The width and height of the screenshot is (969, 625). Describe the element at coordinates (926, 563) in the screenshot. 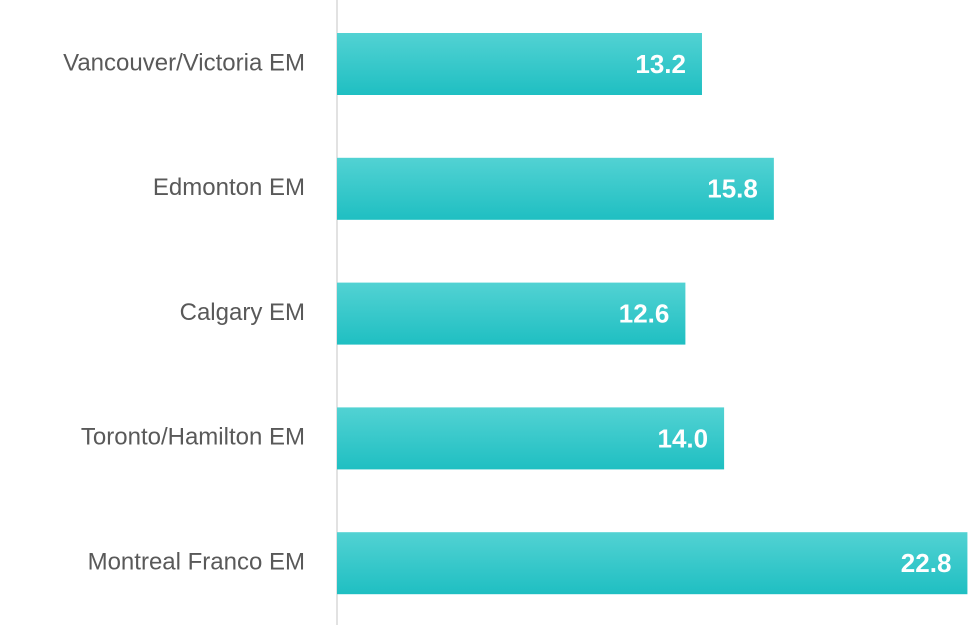

I see `data-label: 22.8` at that location.